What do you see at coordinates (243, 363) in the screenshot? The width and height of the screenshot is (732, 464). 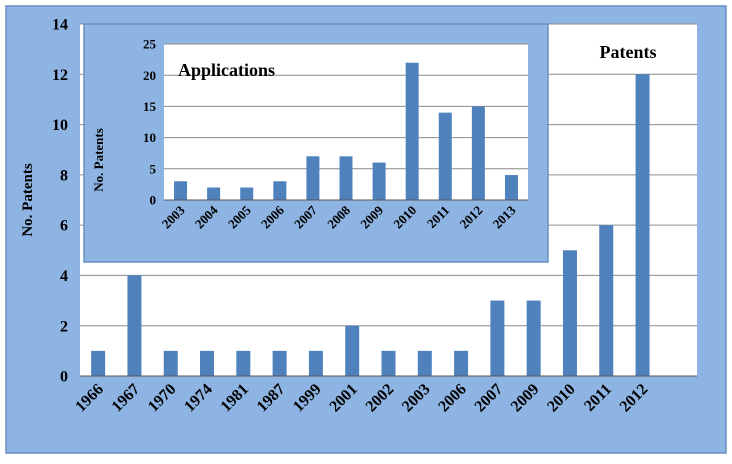 I see `bar-1981` at bounding box center [243, 363].